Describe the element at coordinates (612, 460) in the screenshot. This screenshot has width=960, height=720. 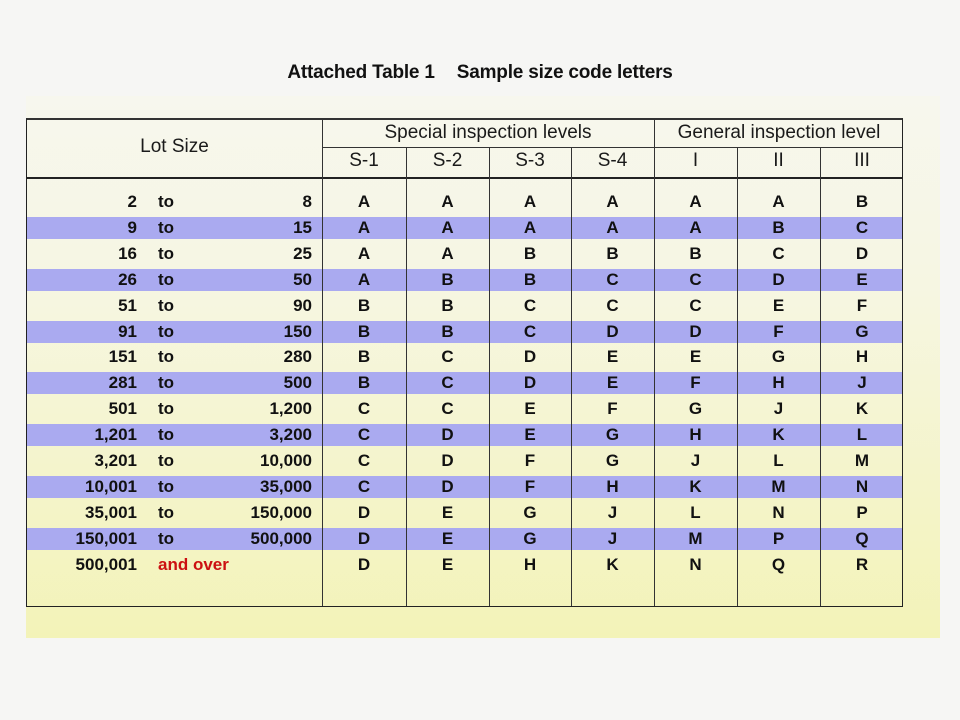
I see `code-letter-s-4: G` at that location.